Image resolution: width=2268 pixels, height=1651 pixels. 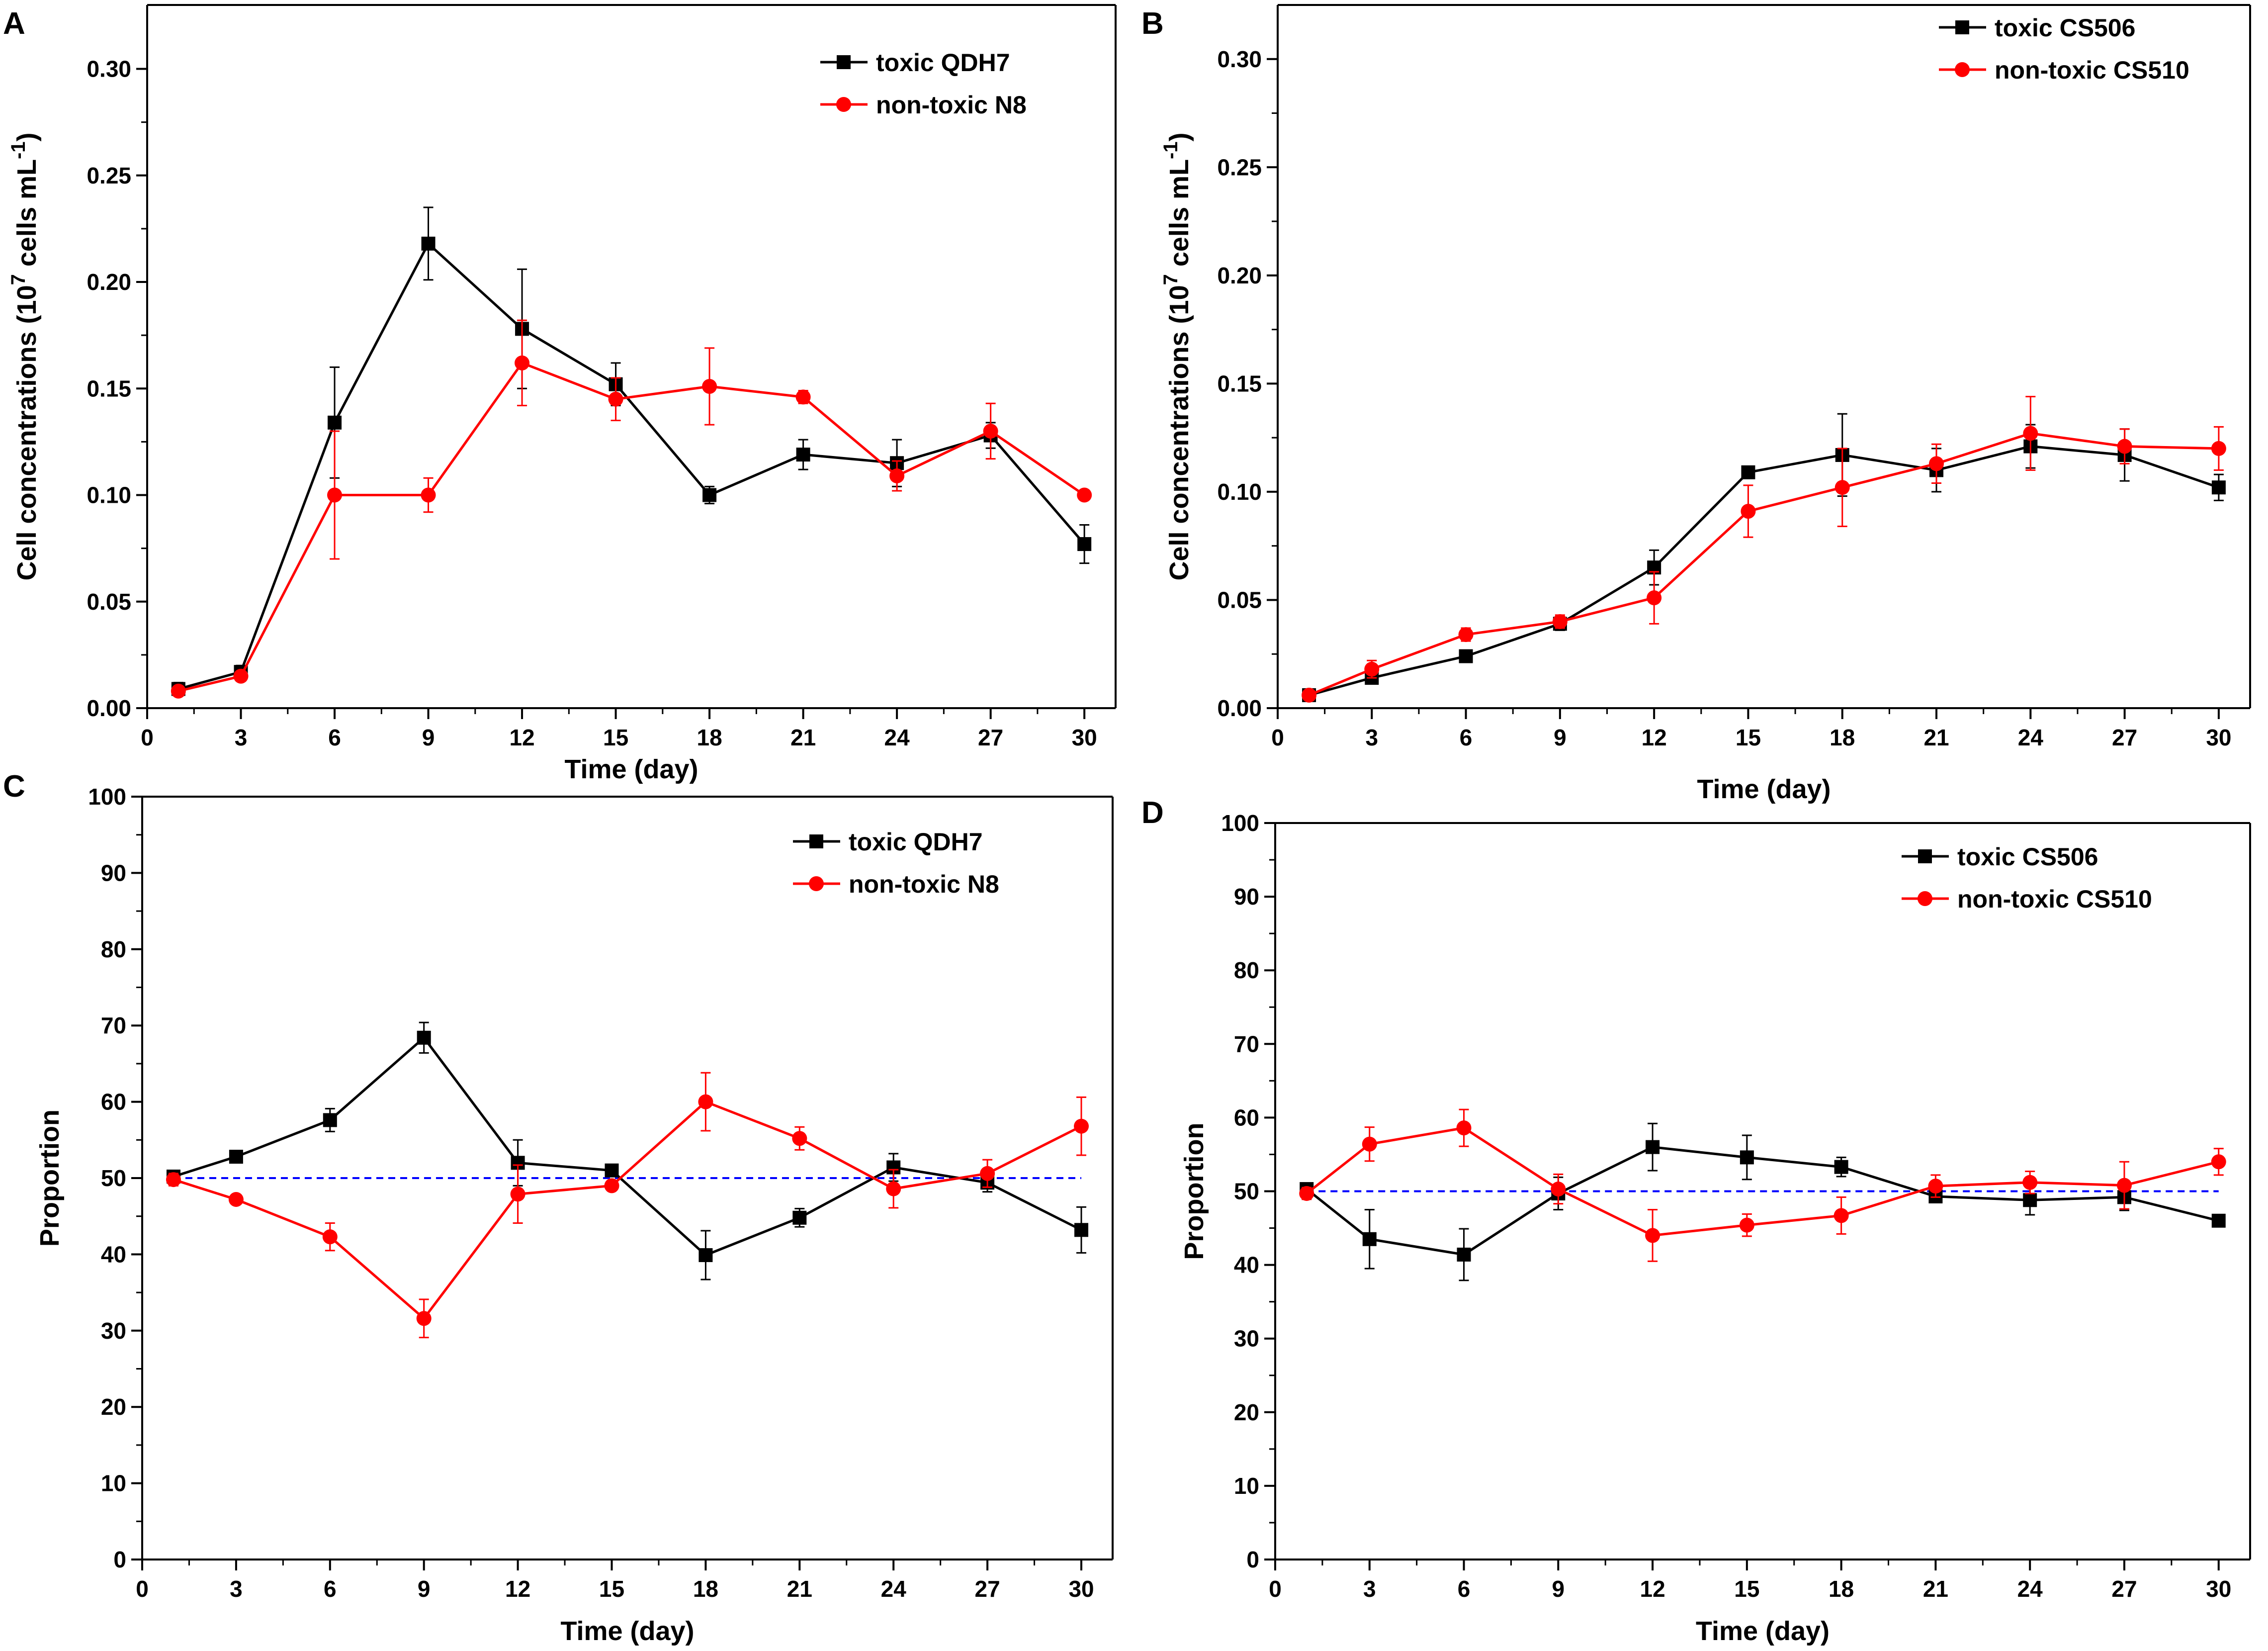 What do you see at coordinates (109, 495) in the screenshot?
I see `y-tick-label: 0.10` at bounding box center [109, 495].